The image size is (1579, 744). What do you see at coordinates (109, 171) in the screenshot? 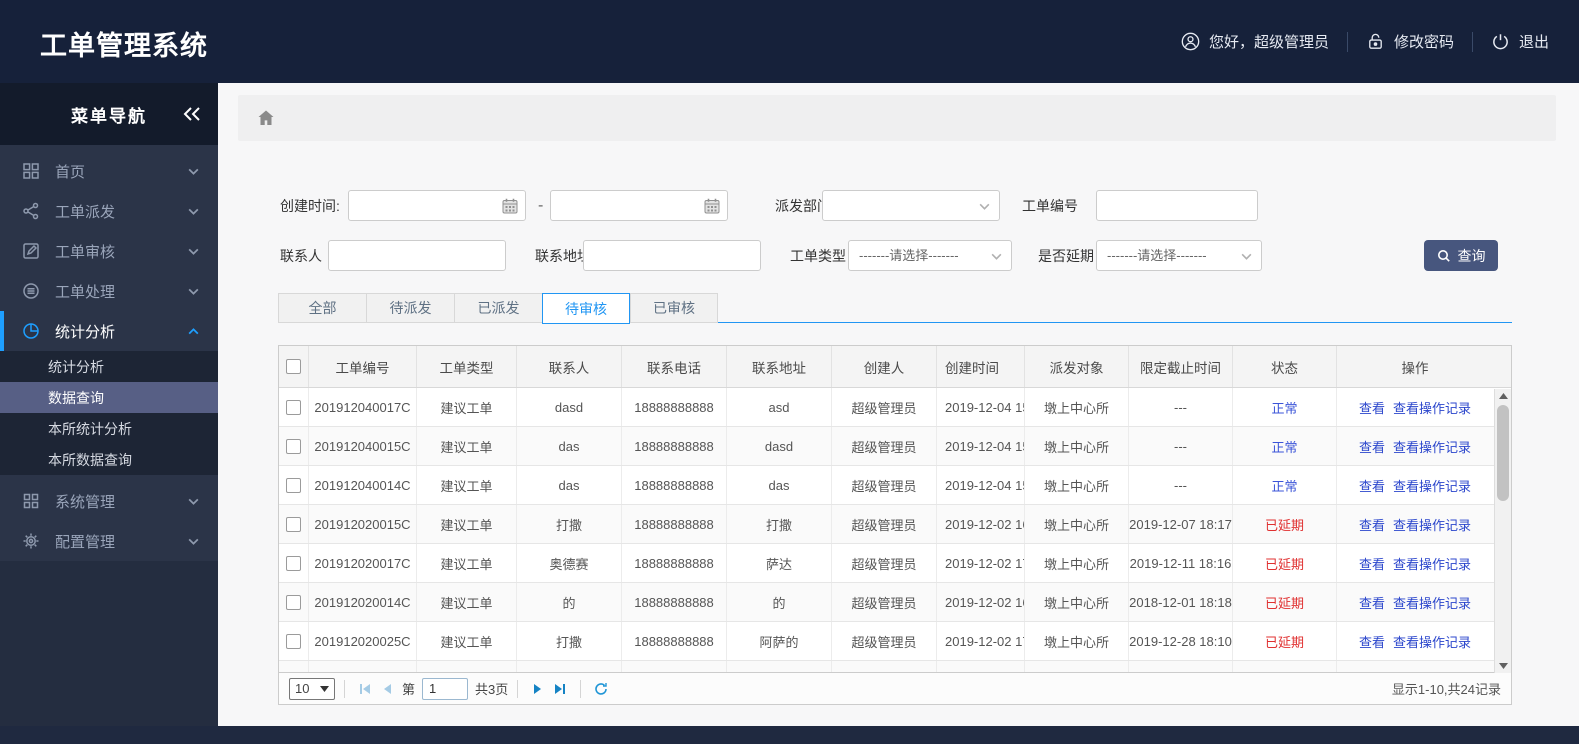
I see `sidebar-item-home: 首页` at bounding box center [109, 171].